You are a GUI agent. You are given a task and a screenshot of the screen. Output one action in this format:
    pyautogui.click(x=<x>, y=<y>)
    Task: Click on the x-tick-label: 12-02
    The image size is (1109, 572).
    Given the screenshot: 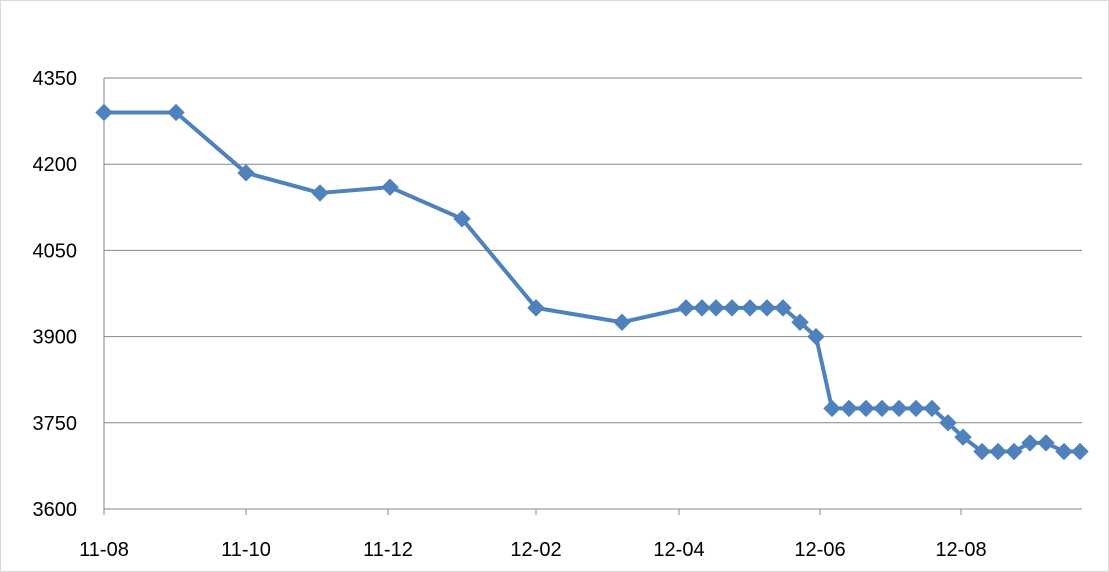 What is the action you would take?
    pyautogui.click(x=535, y=550)
    